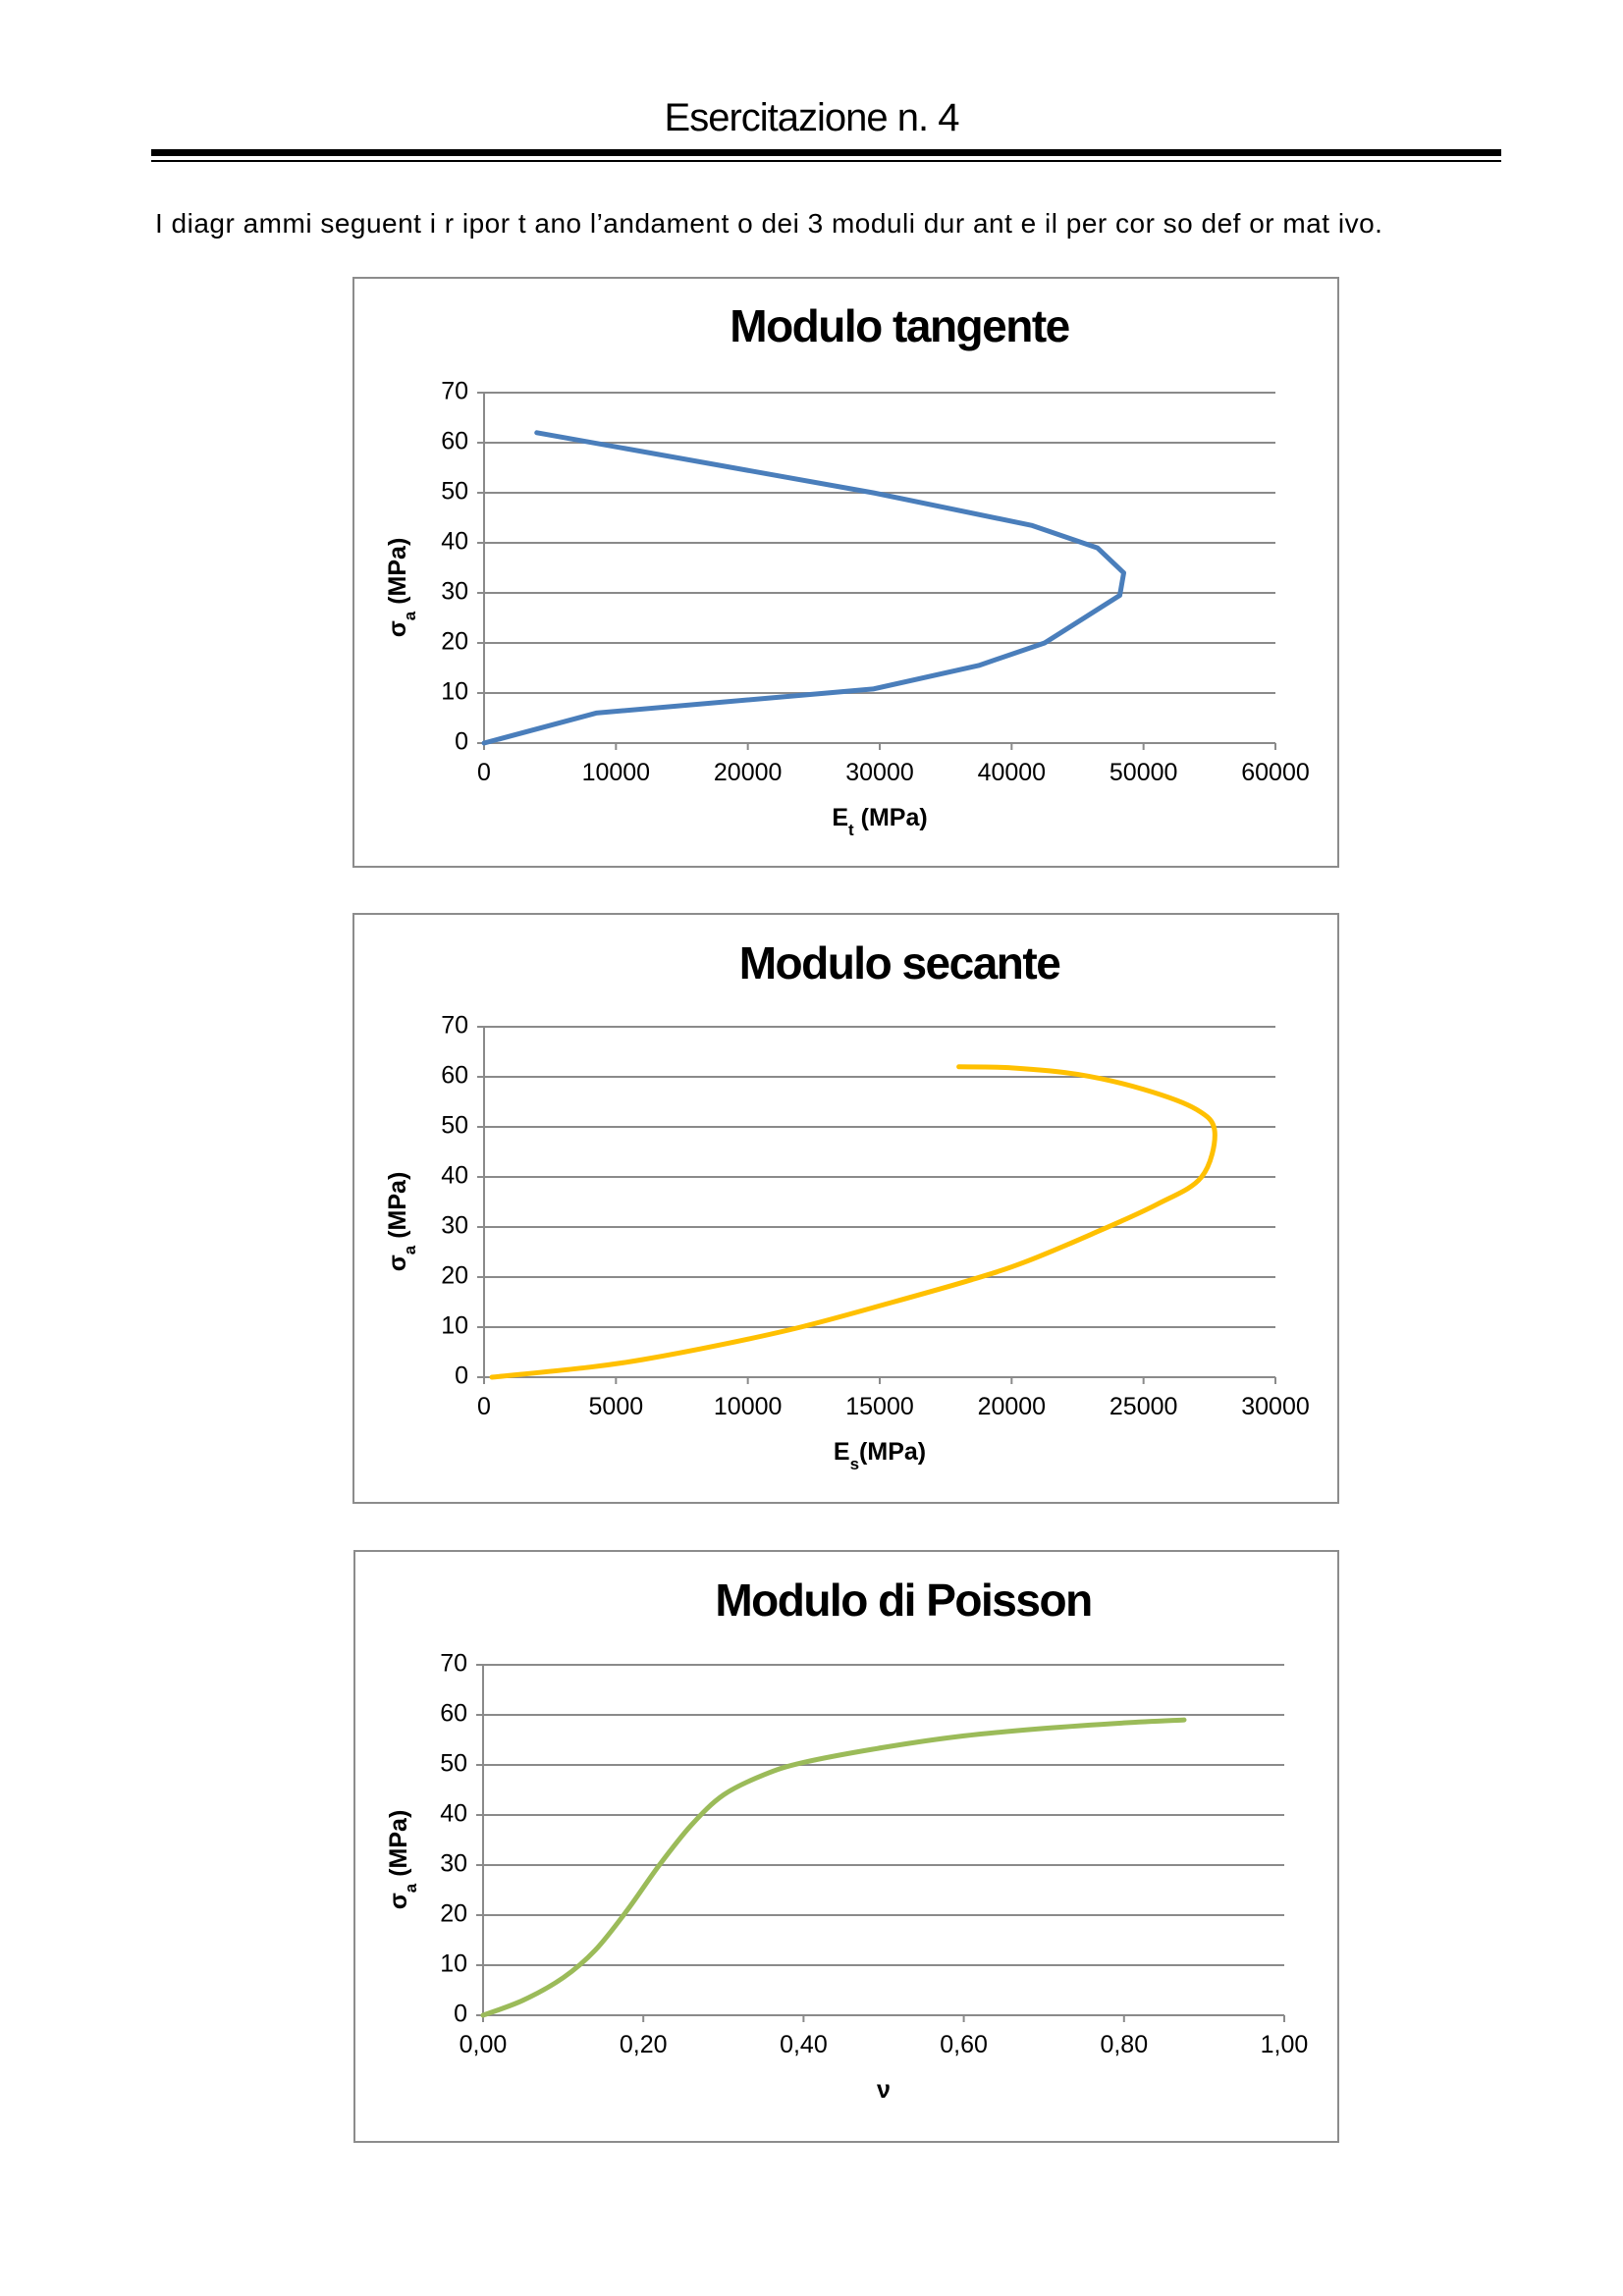  What do you see at coordinates (826, 161) in the screenshot?
I see `header-rule-thin` at bounding box center [826, 161].